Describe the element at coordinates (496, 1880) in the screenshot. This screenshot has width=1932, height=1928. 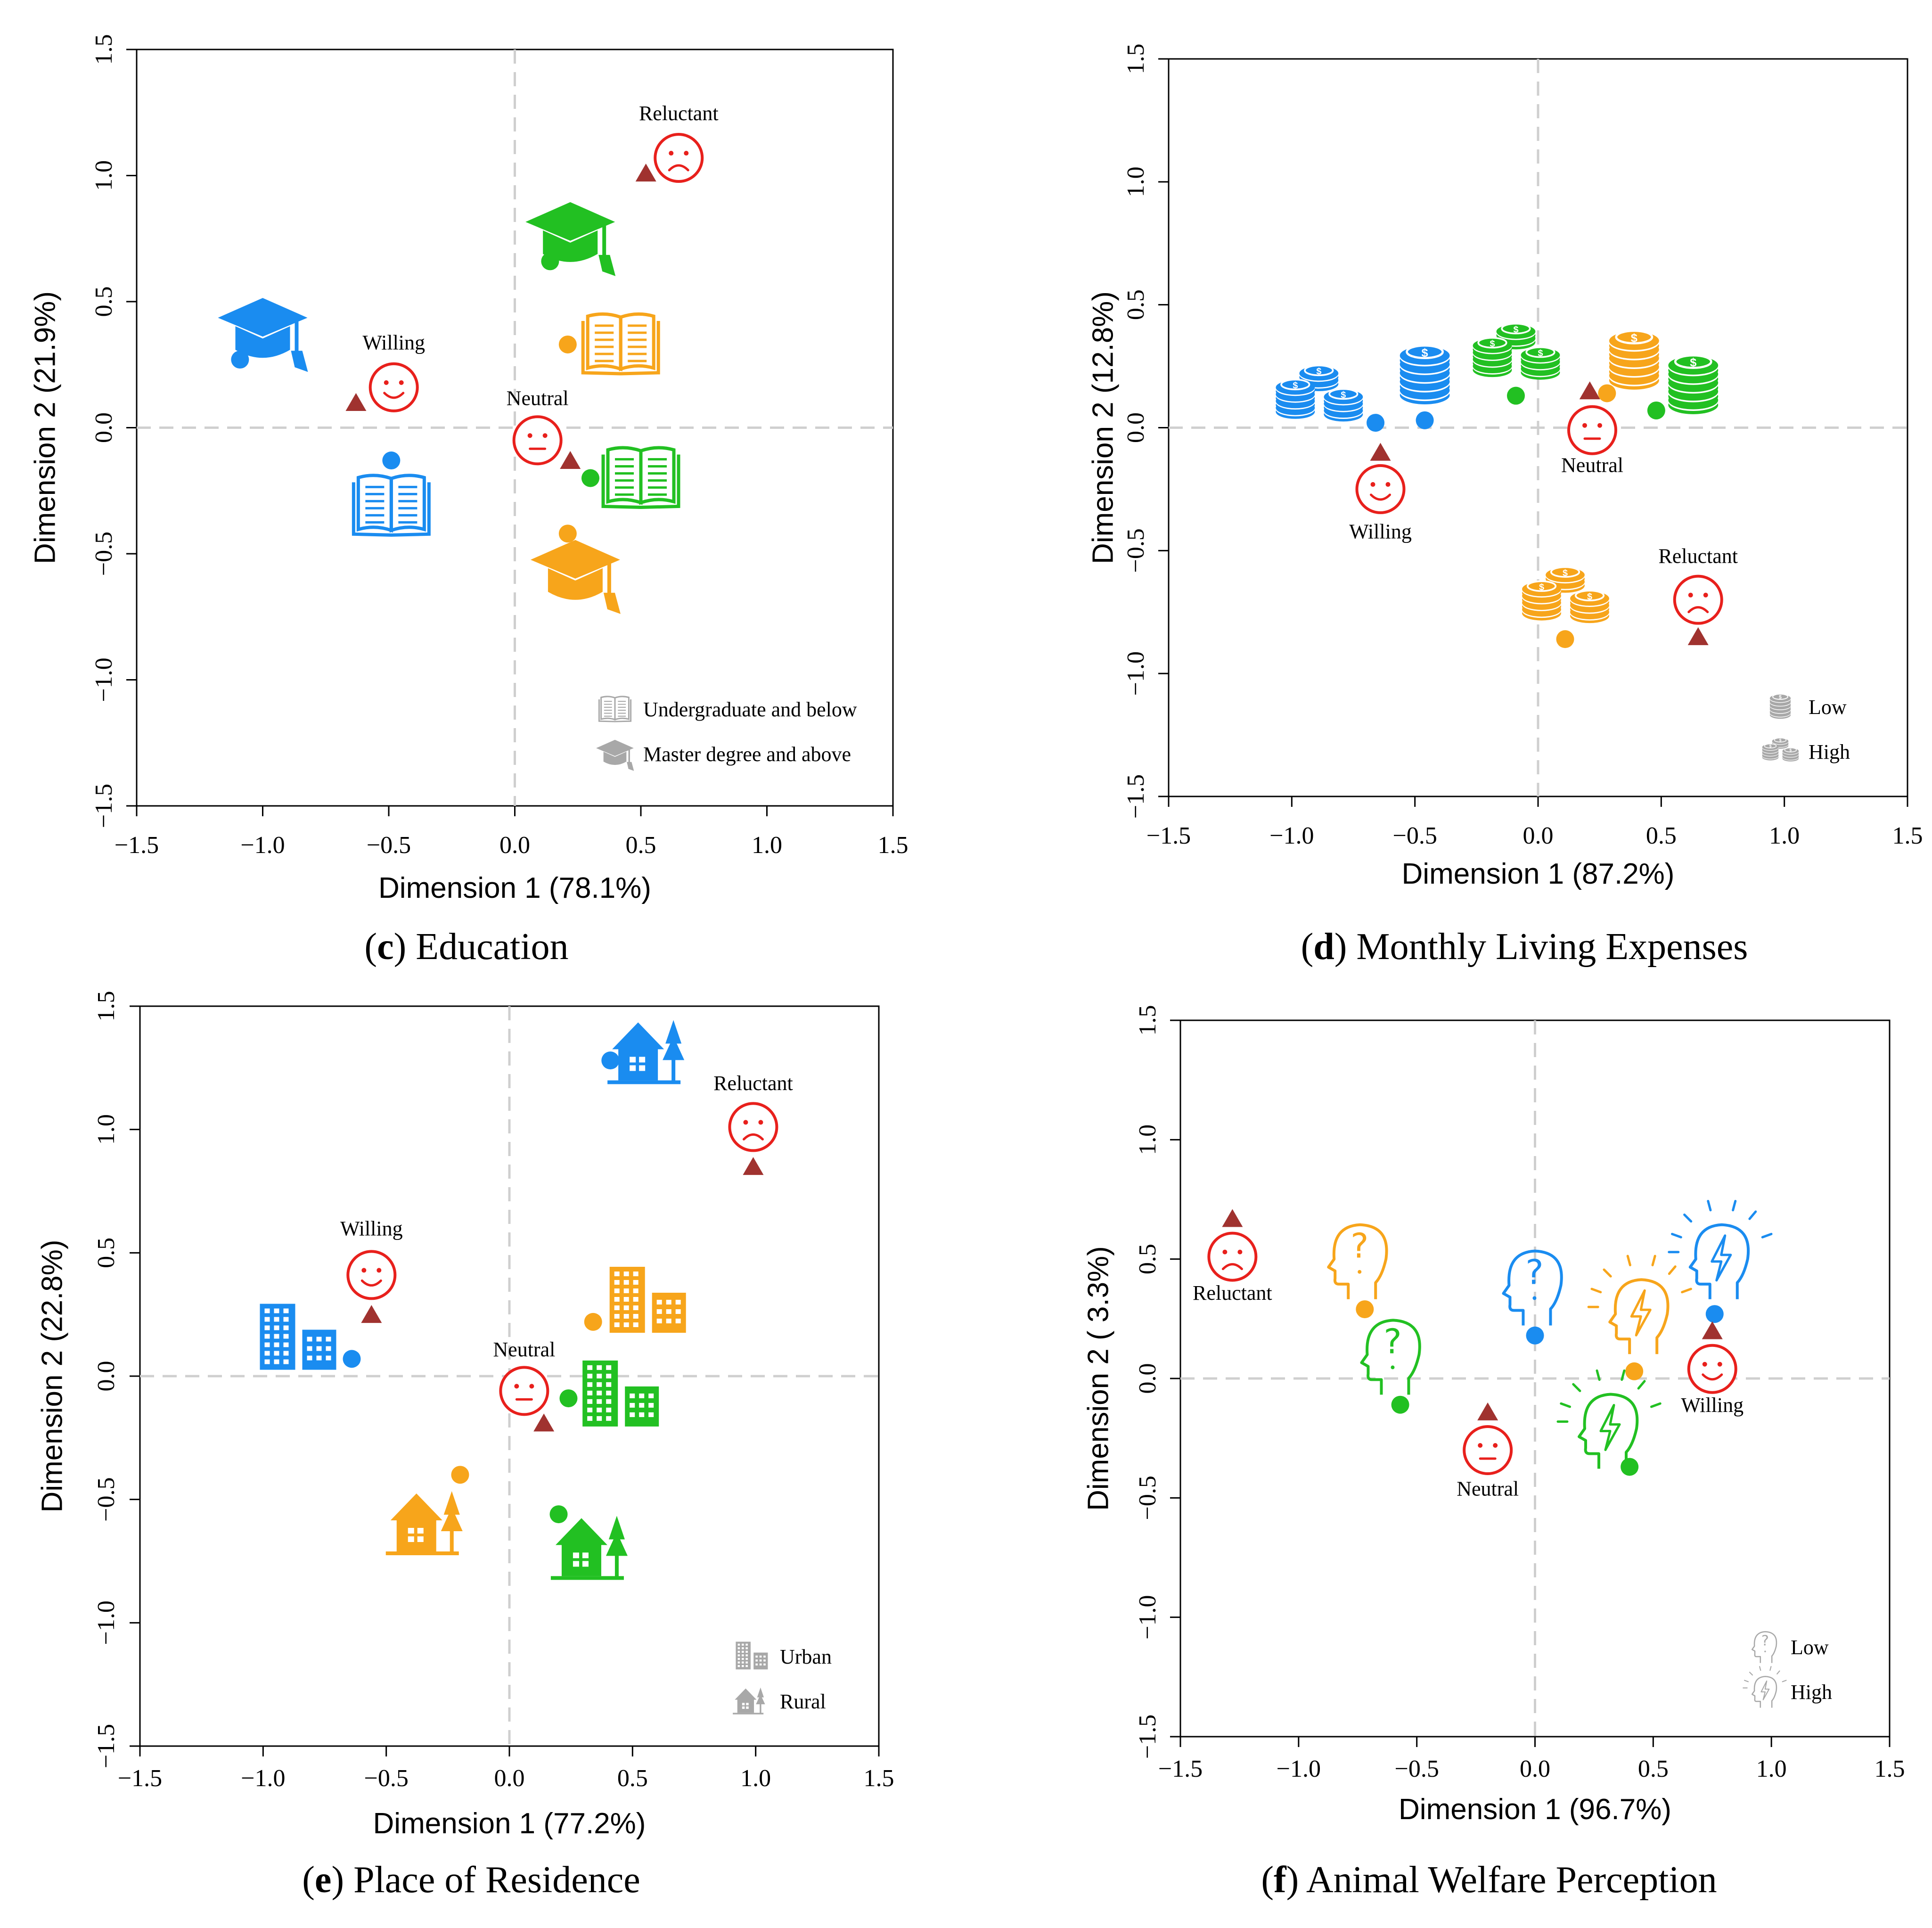
I see `caption-text: Place of Residence` at that location.